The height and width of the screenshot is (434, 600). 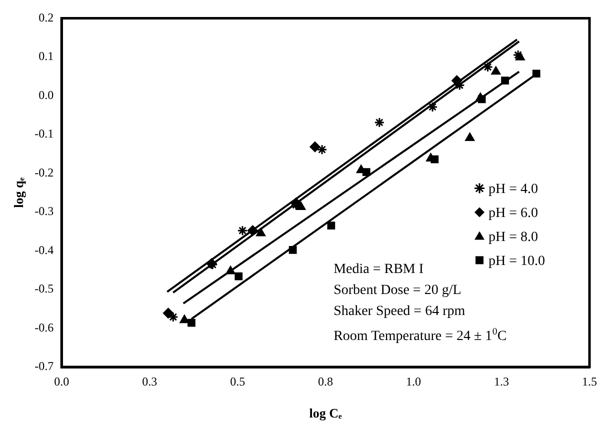 What do you see at coordinates (44, 211) in the screenshot?
I see `y-tick-label: -0.3` at bounding box center [44, 211].